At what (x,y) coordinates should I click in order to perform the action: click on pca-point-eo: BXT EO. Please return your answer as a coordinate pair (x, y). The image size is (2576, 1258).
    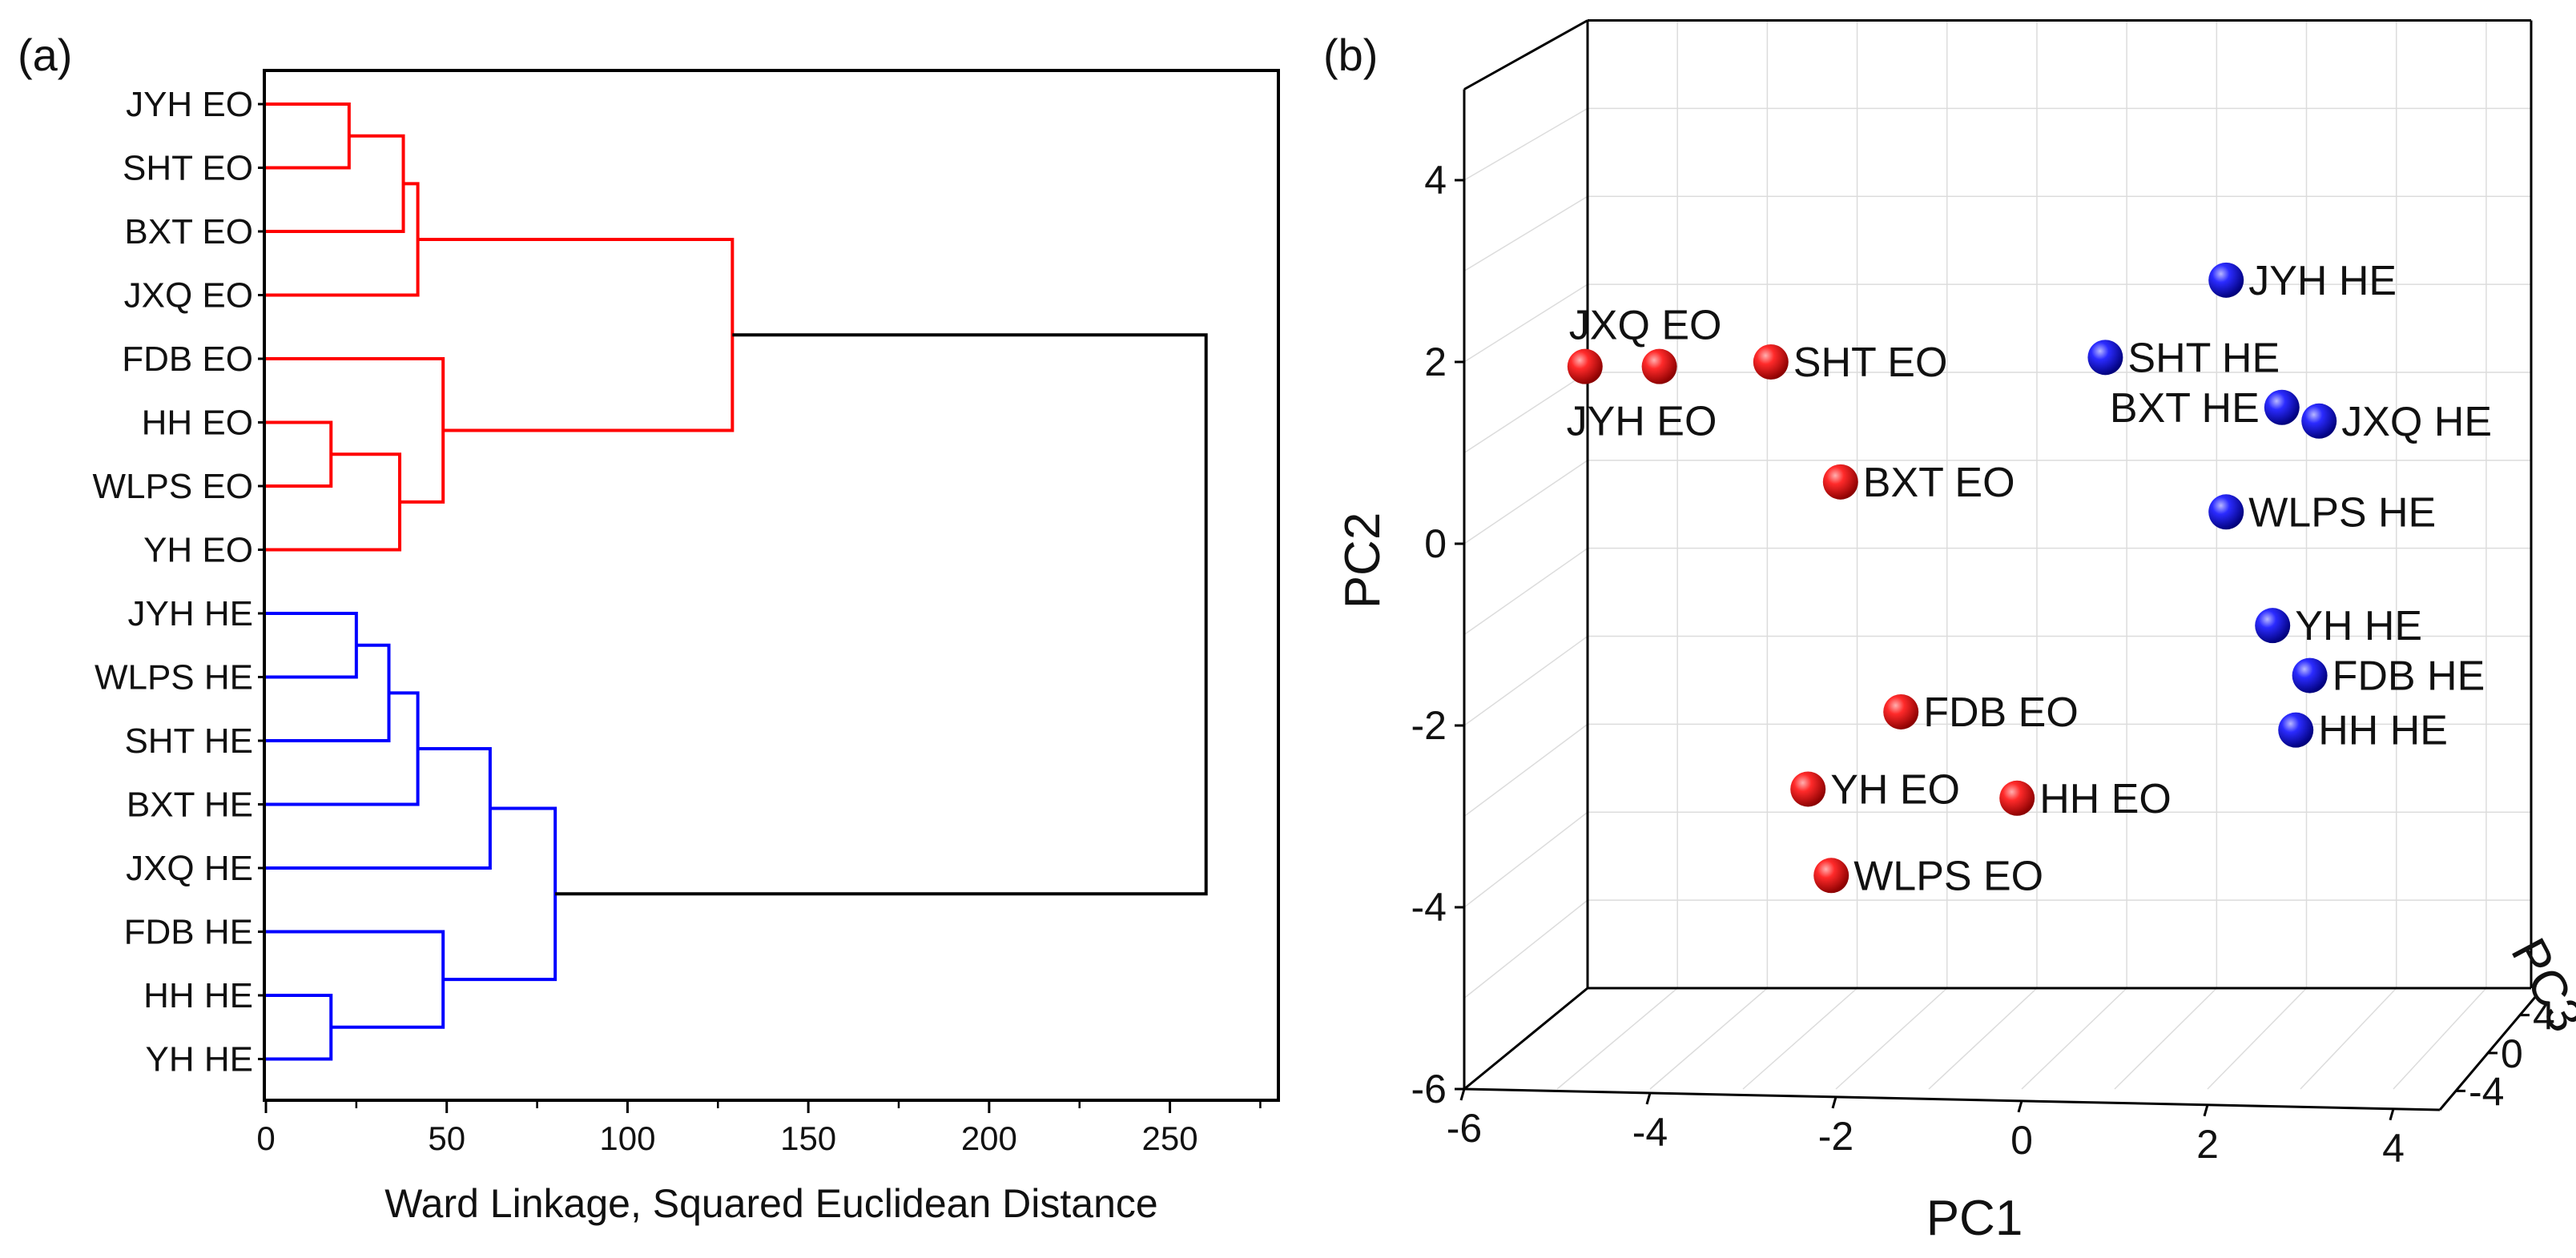
    Looking at the image, I should click on (1918, 483).